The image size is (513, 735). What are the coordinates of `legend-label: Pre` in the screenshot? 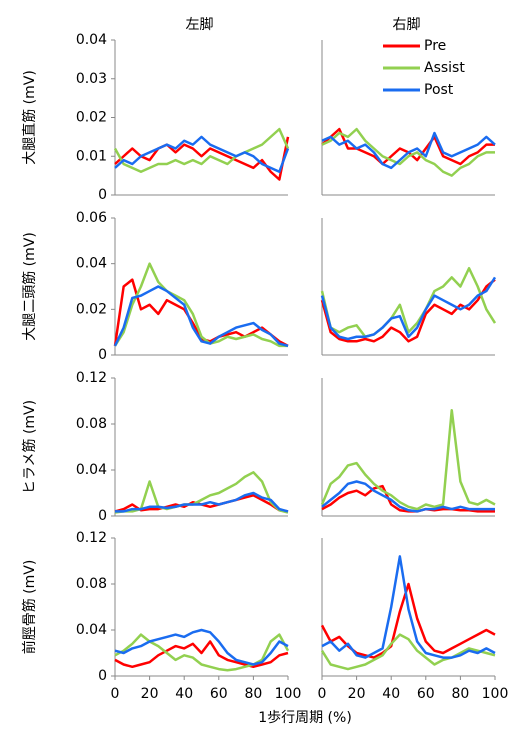 It's located at (435, 46).